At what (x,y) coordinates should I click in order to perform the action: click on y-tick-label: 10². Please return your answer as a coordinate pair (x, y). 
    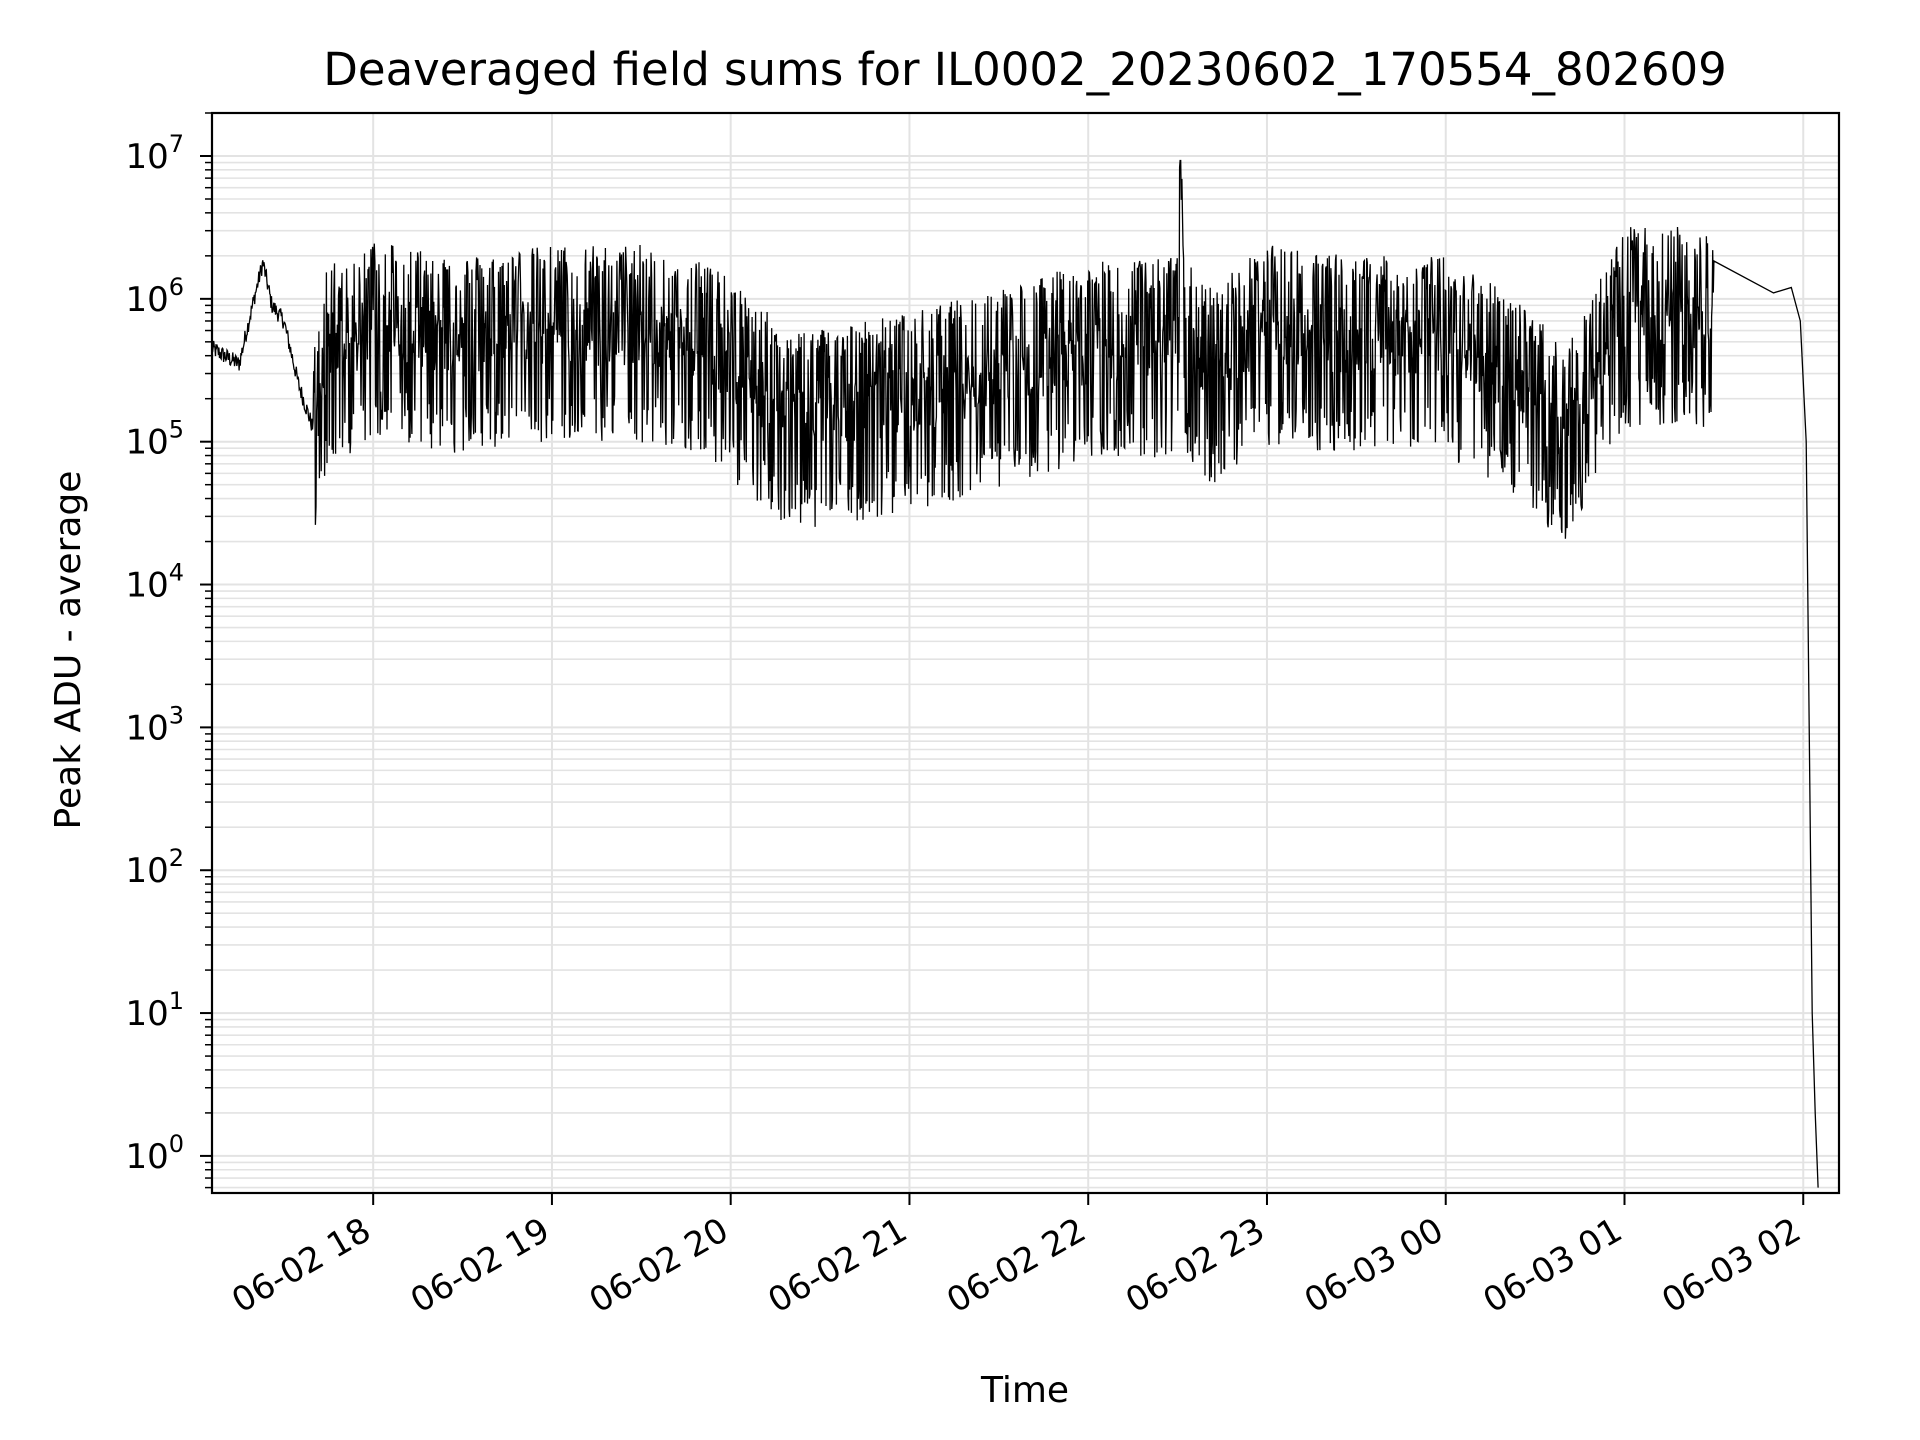
    Looking at the image, I should click on (154, 867).